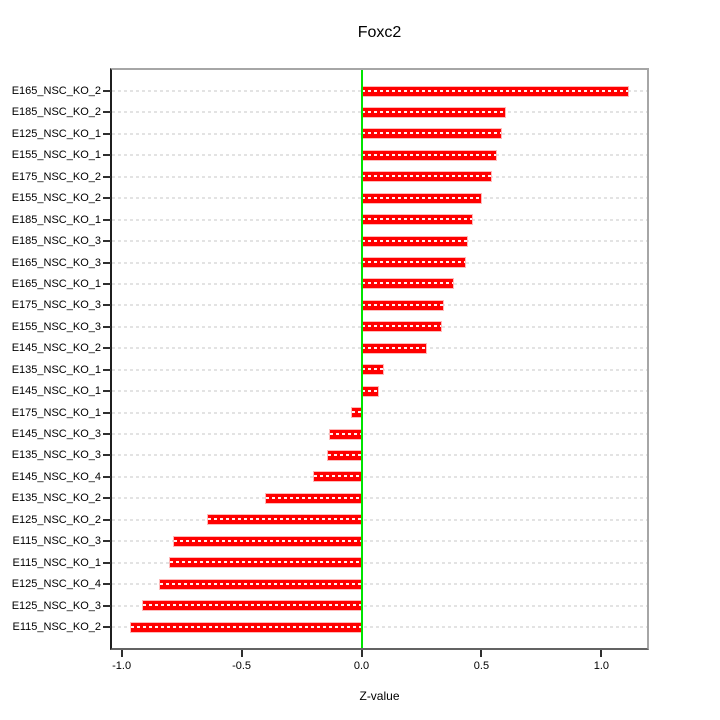 Image resolution: width=720 pixels, height=720 pixels. I want to click on y-axis-label: E135_NSC_KO_2, so click(56, 498).